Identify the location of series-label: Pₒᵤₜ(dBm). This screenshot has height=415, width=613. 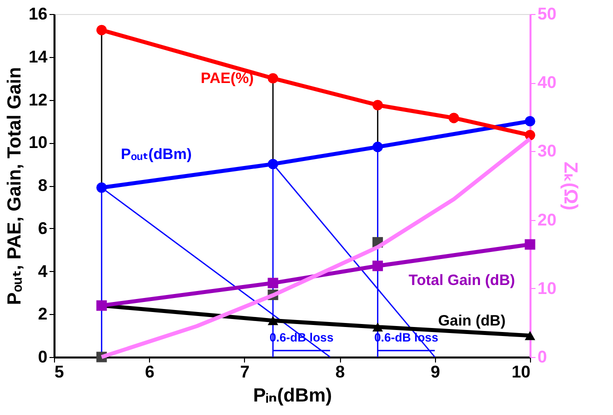
(156, 154).